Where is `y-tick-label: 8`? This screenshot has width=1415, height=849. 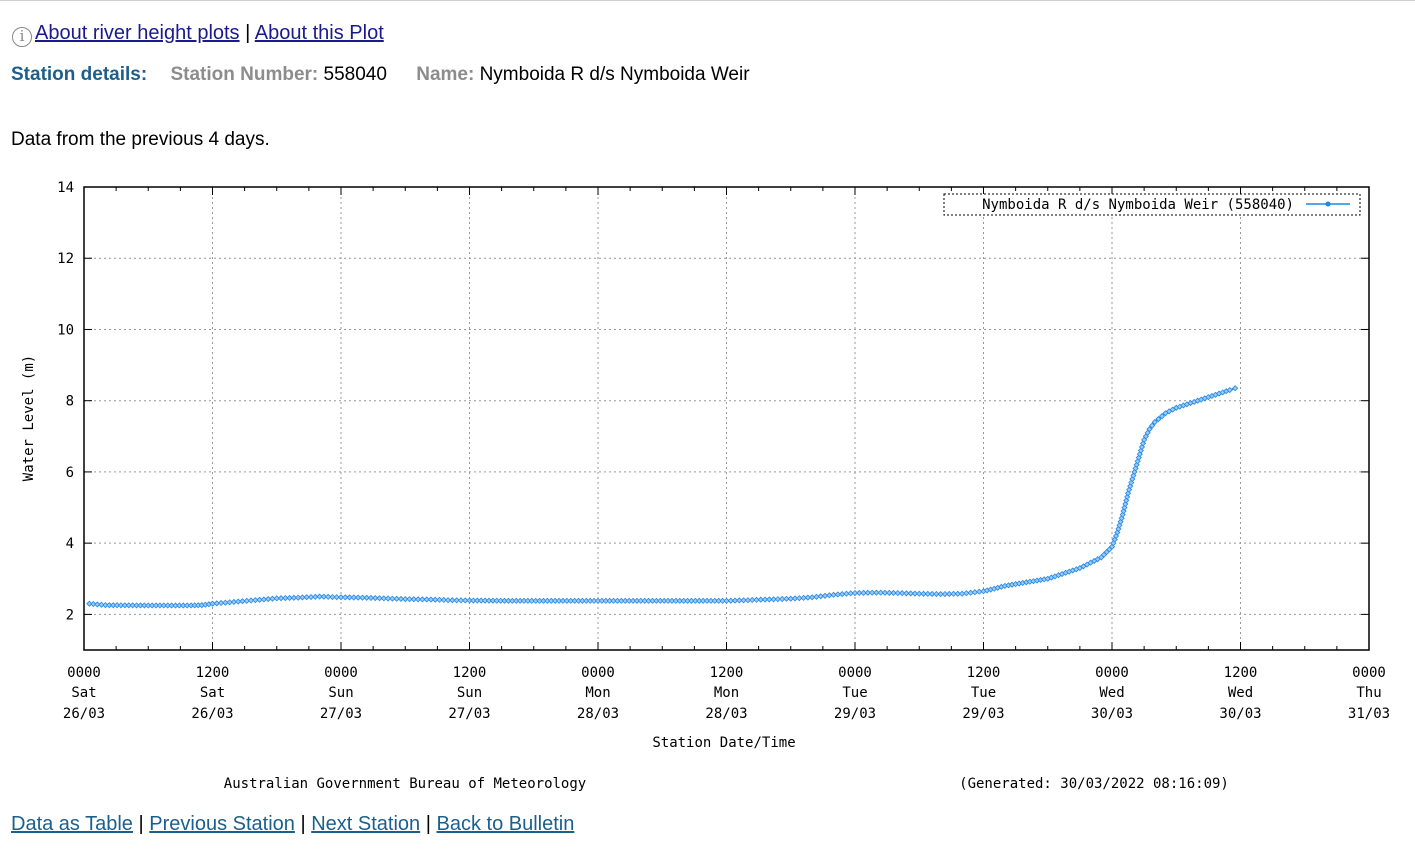 y-tick-label: 8 is located at coordinates (70, 402).